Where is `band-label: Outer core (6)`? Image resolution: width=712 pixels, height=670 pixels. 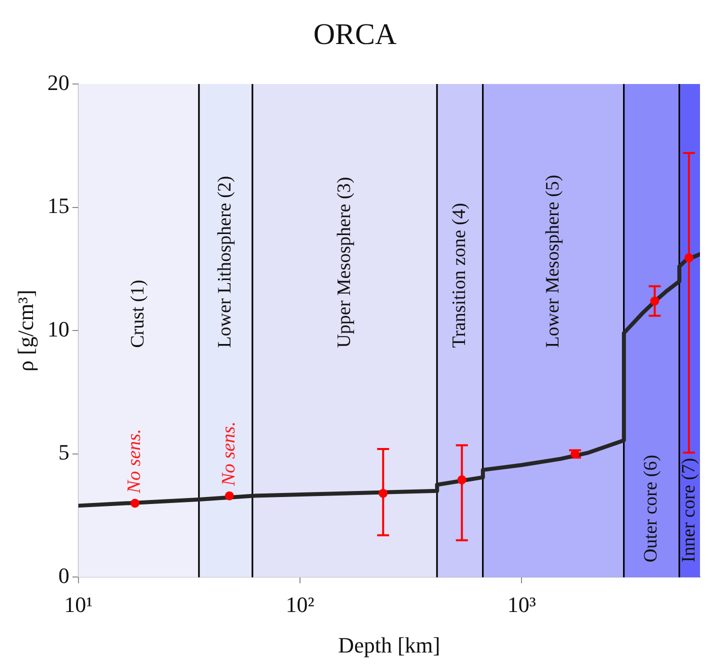 band-label: Outer core (6) is located at coordinates (651, 508).